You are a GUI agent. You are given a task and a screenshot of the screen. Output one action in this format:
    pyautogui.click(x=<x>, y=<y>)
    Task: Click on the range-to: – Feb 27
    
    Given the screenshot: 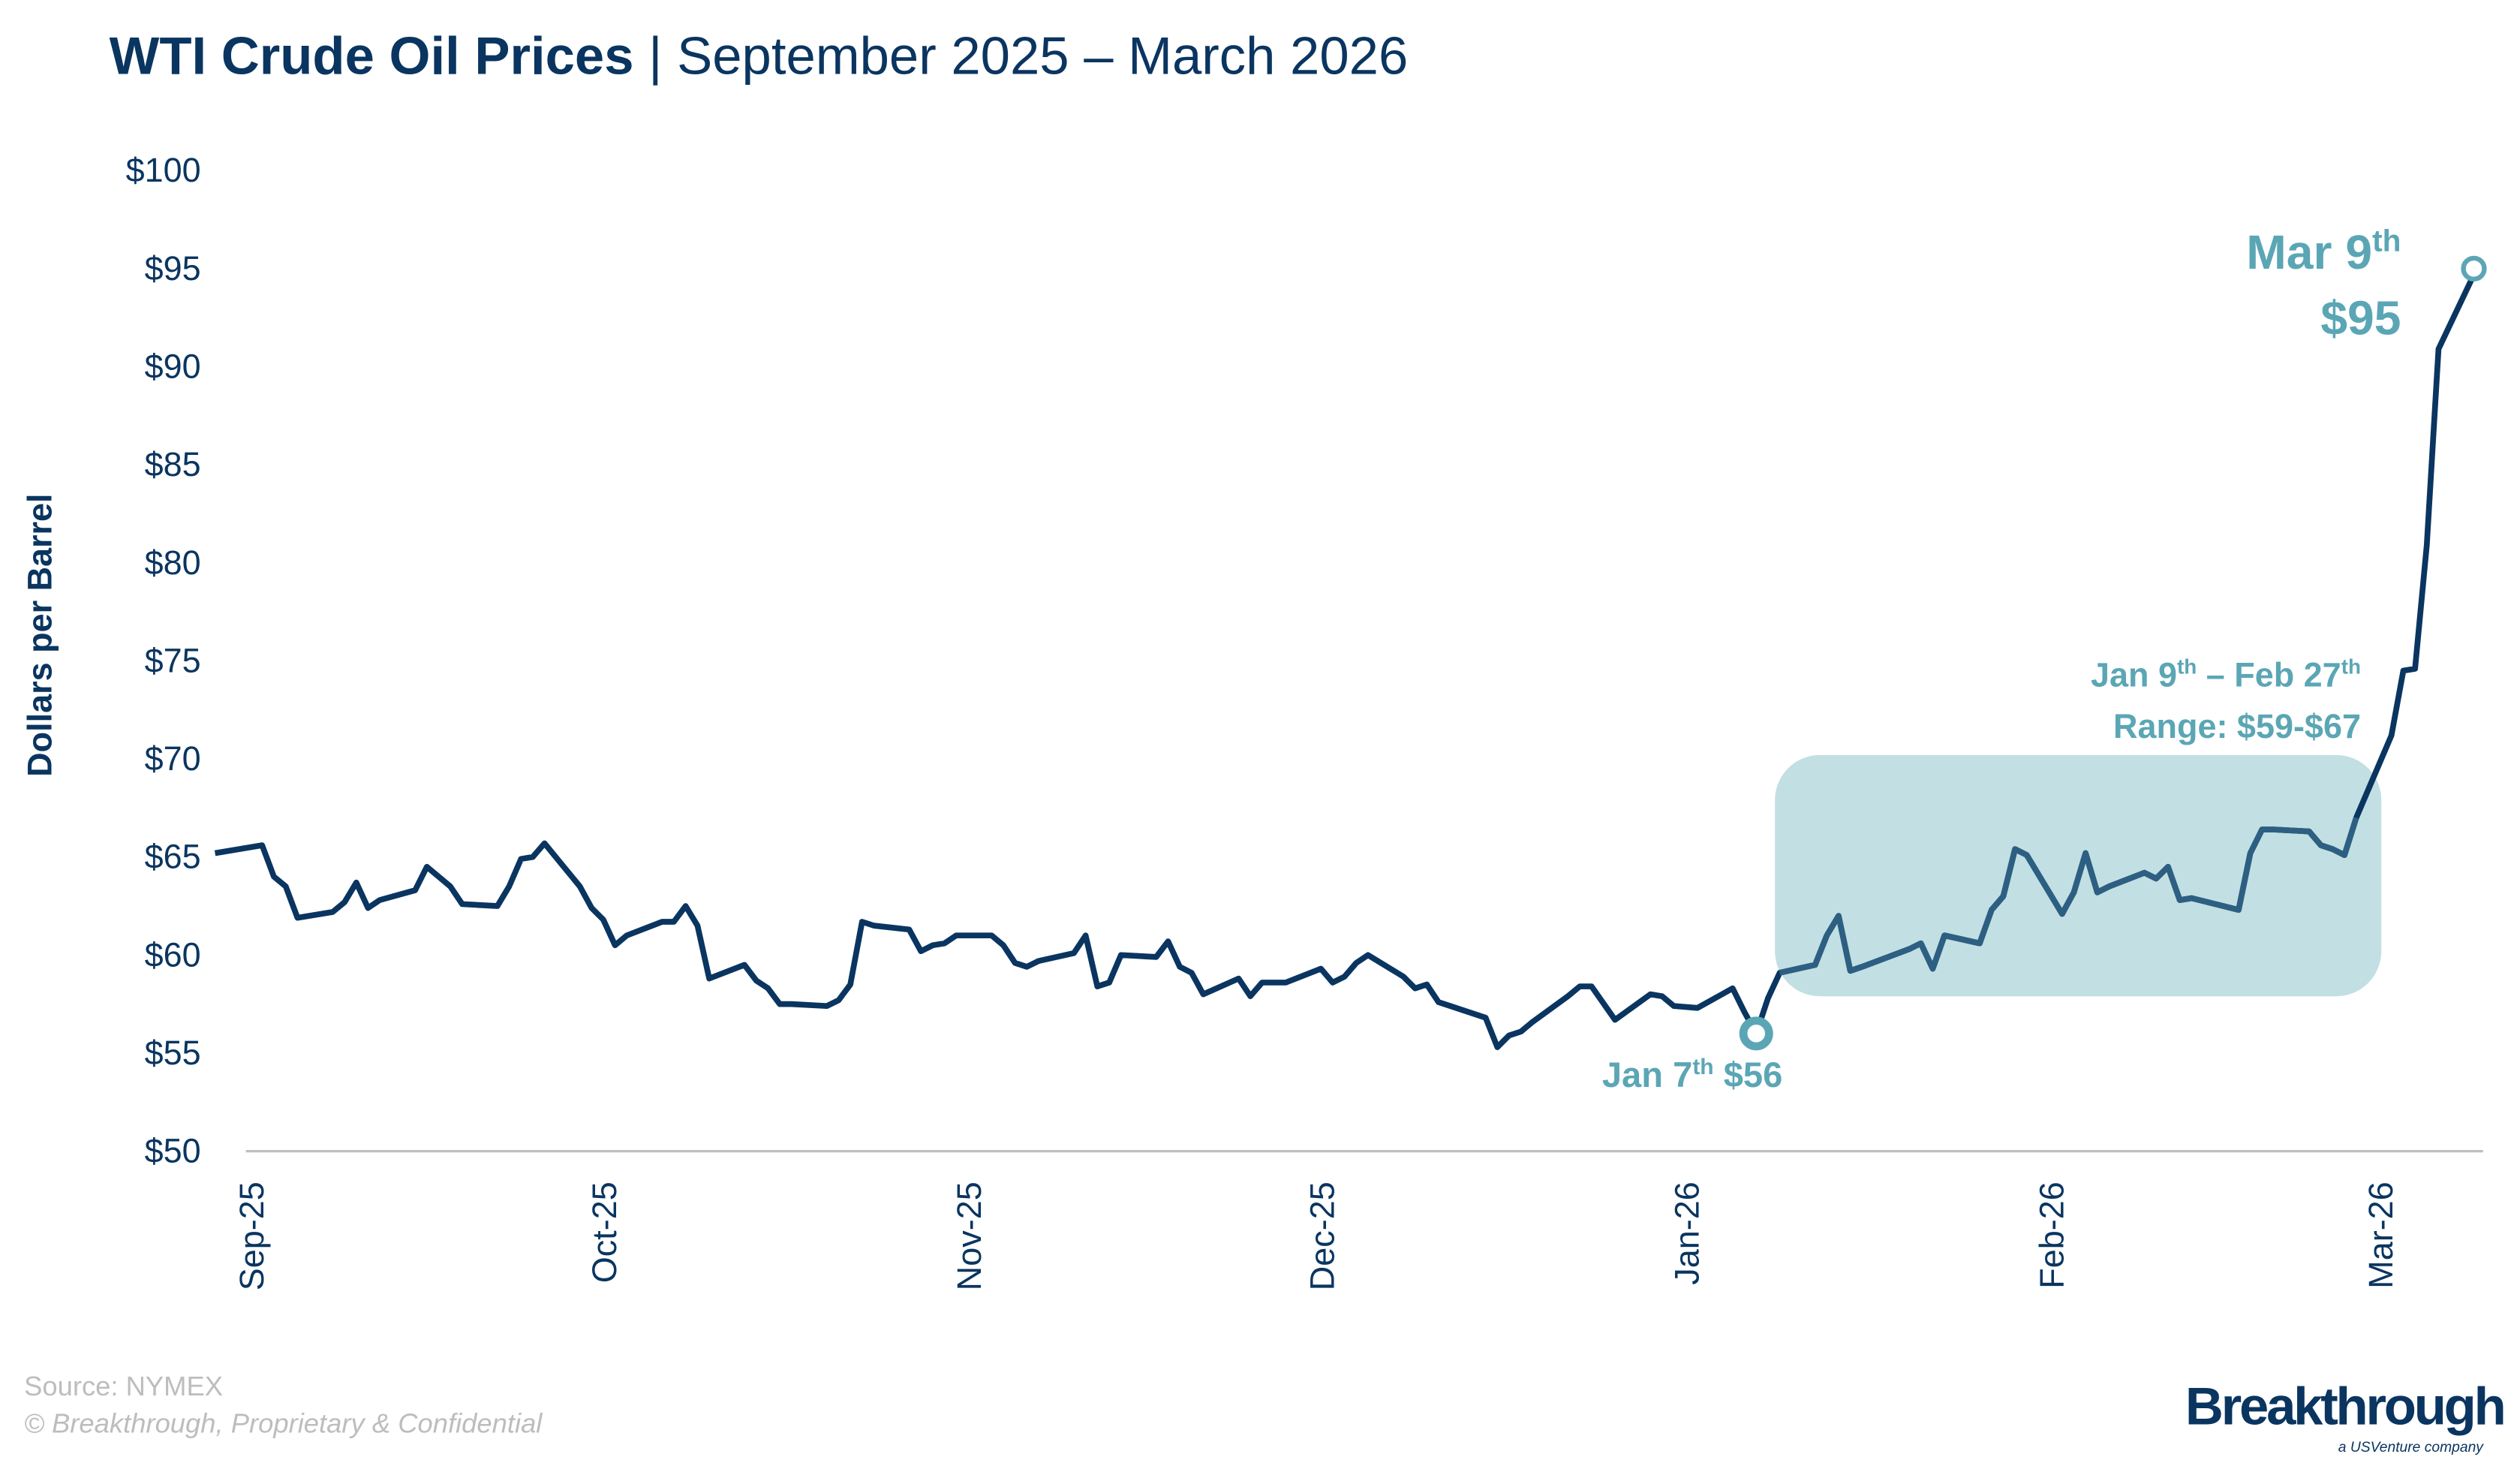 What is the action you would take?
    pyautogui.click(x=2269, y=675)
    